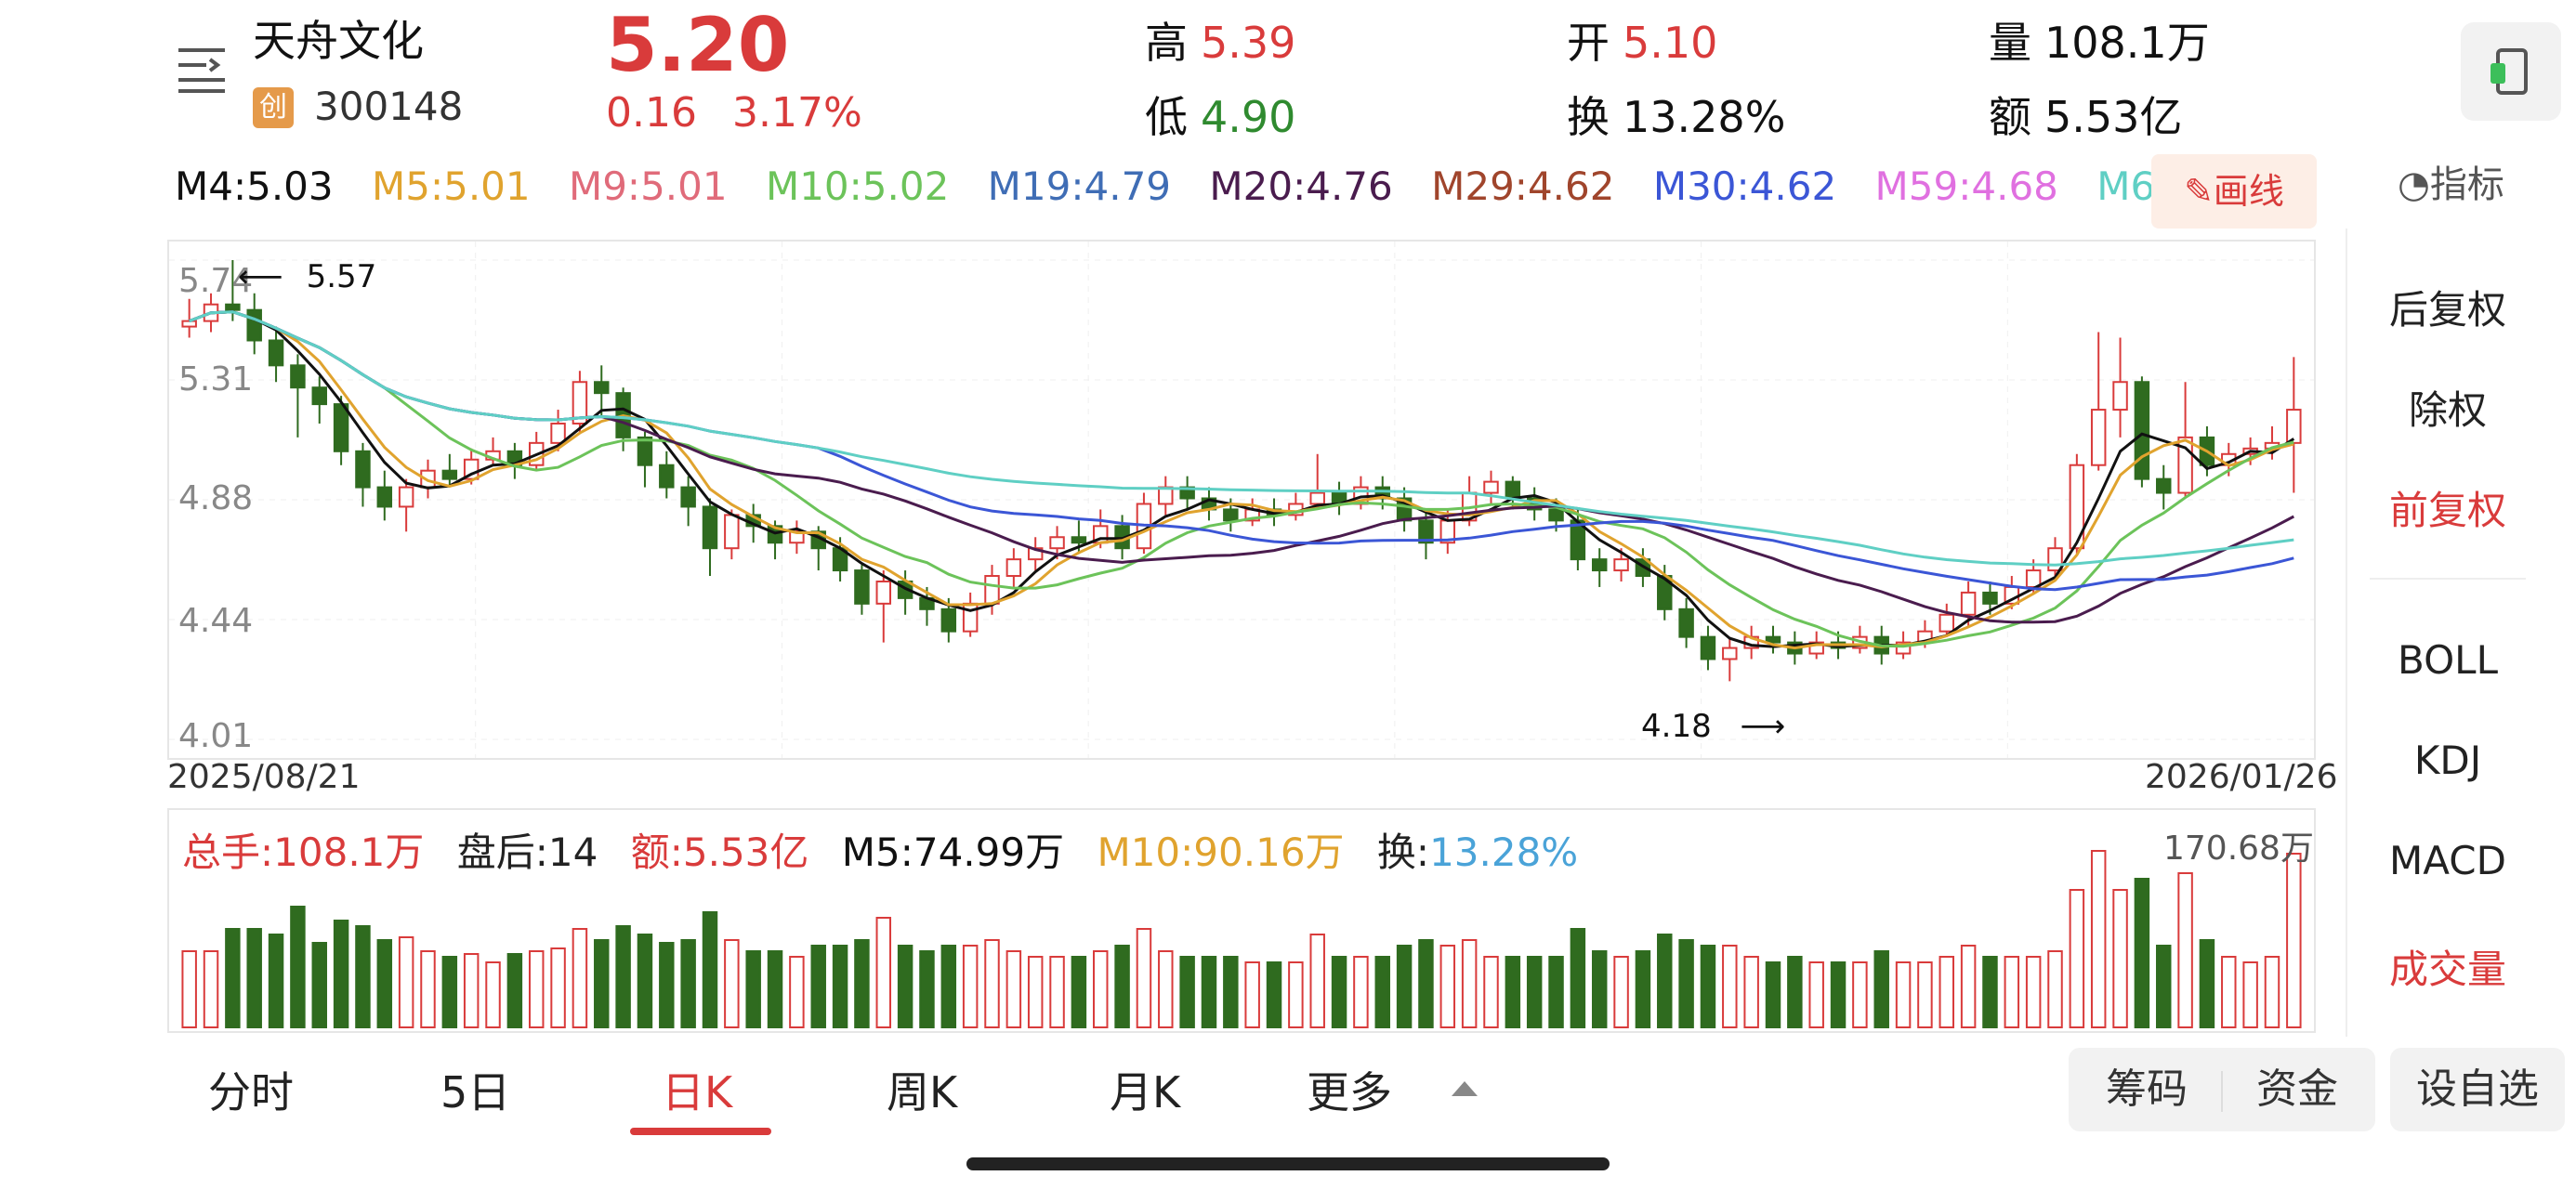  Describe the element at coordinates (857, 186) in the screenshot. I see `ma-item: M10:5.02` at that location.